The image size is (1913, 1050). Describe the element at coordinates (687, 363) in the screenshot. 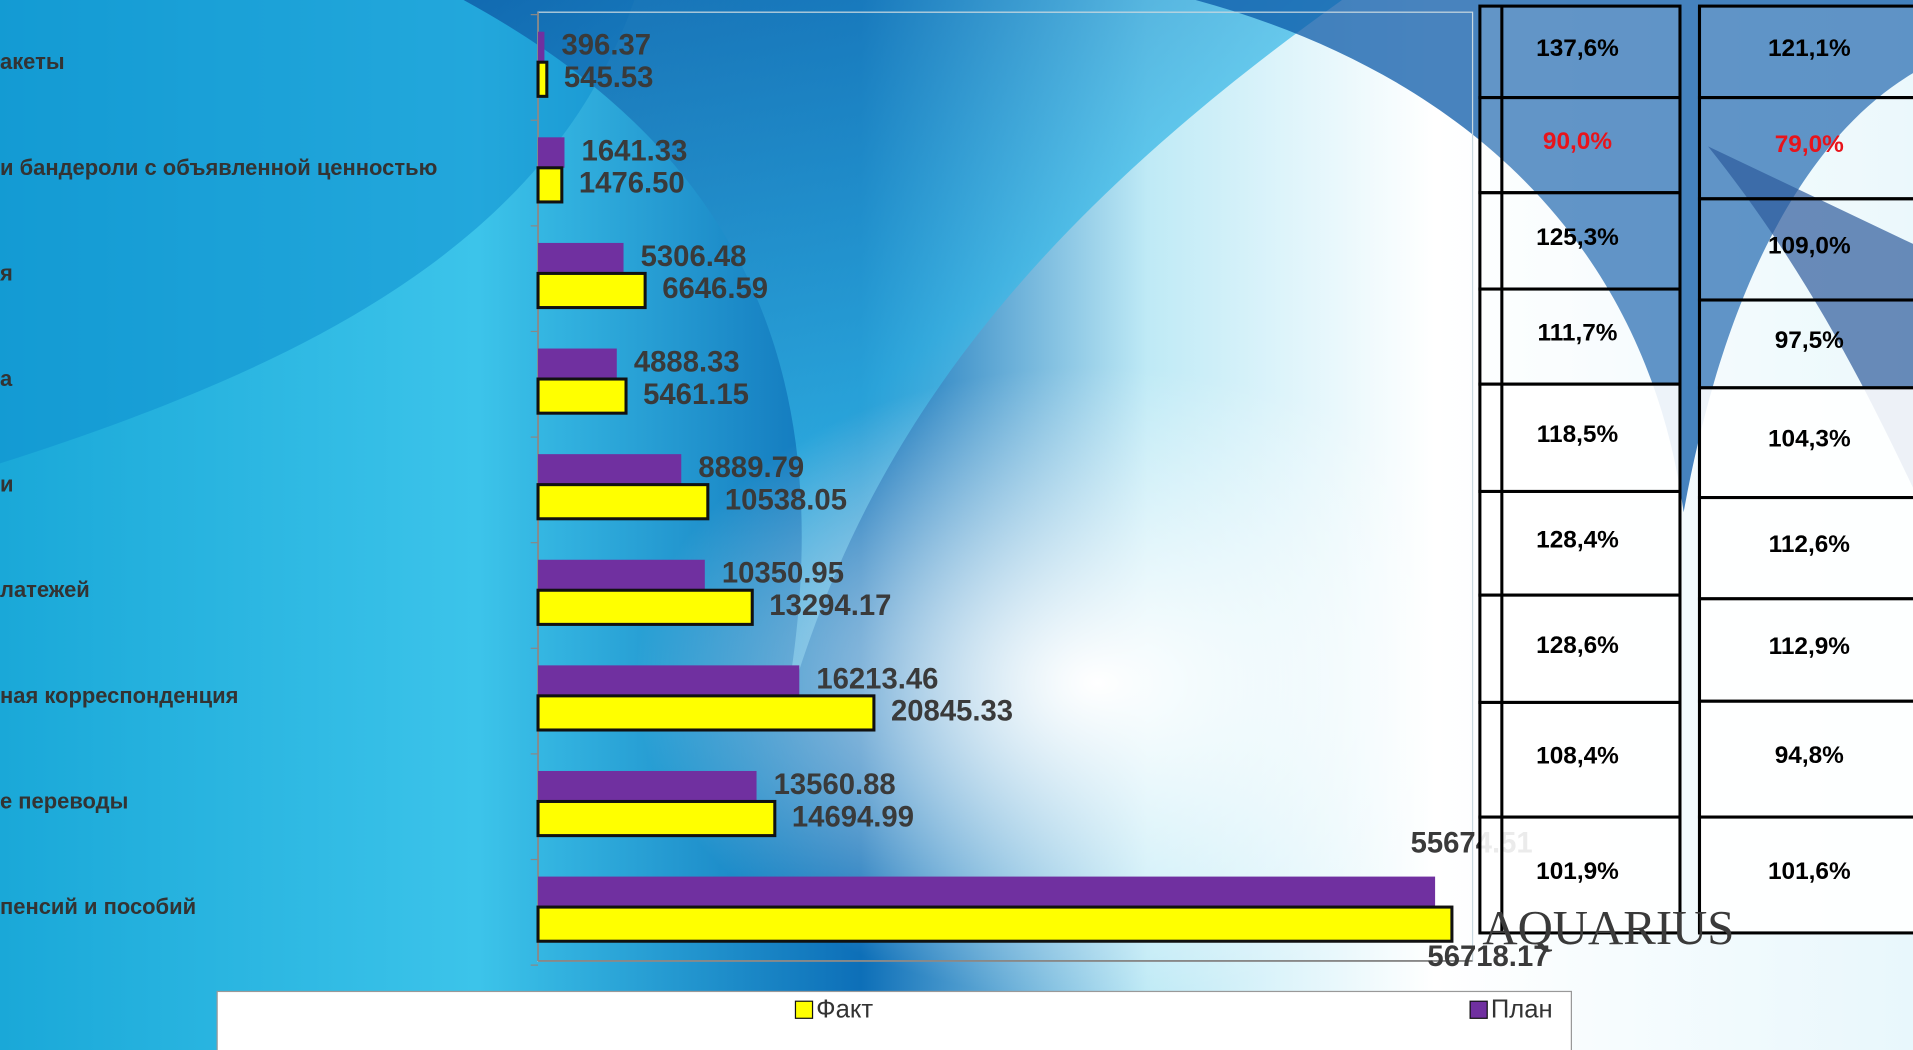

I see `value-label: 4888.33` at that location.